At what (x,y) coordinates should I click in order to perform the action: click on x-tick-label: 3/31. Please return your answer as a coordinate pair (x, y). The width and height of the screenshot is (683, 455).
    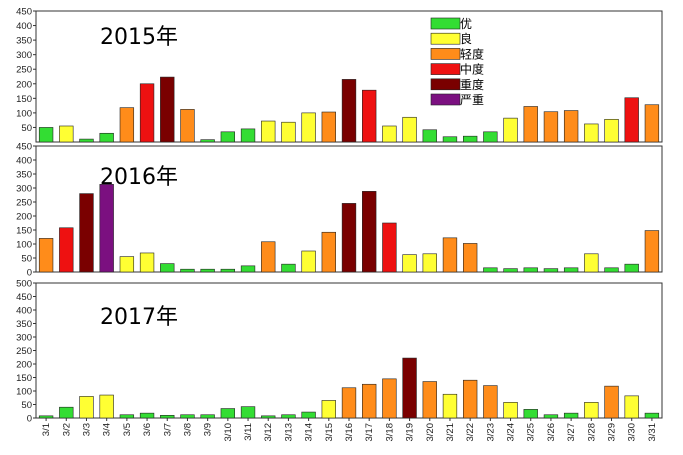
    Looking at the image, I should click on (652, 432).